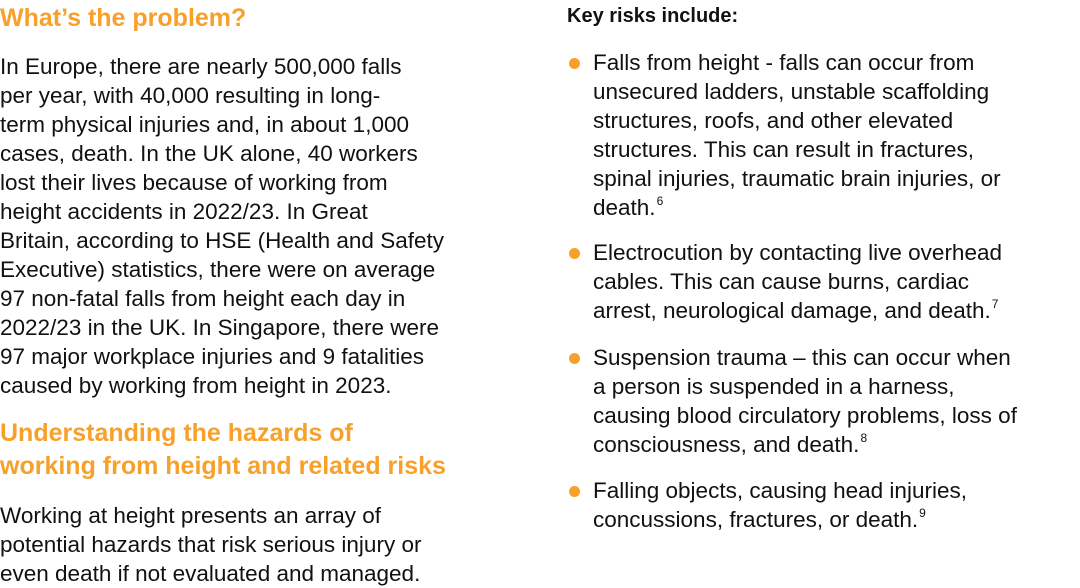 This screenshot has height=588, width=1080. I want to click on text-line: even death if not evaluated and managed., so click(210, 573).